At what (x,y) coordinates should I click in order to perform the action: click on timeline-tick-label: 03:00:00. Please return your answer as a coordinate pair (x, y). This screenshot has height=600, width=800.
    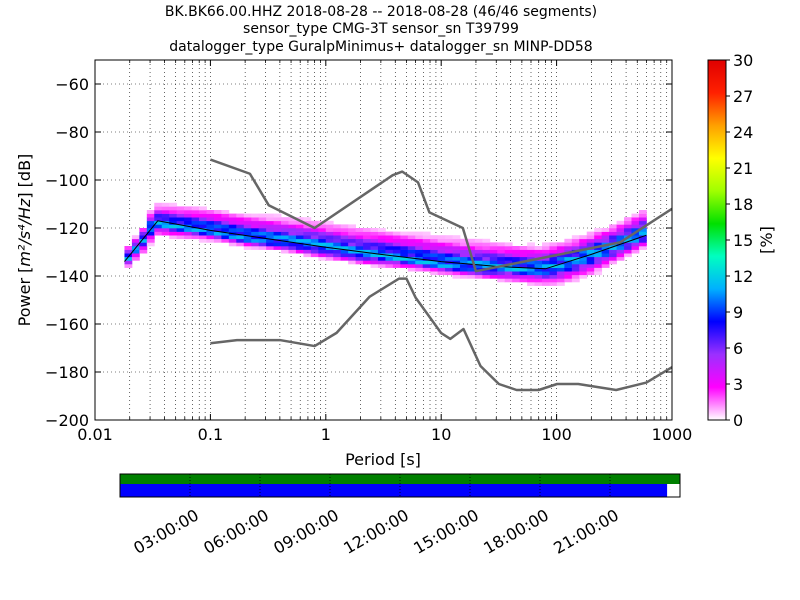
    Looking at the image, I should click on (166, 531).